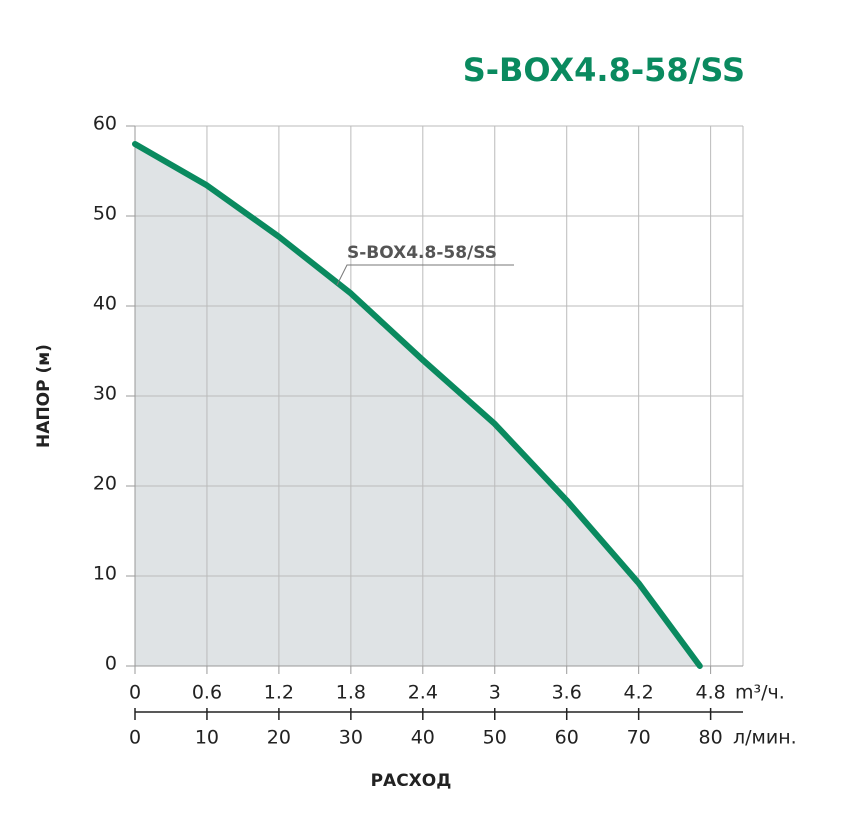 The image size is (841, 828). I want to click on x-unit: m³/ч., so click(760, 693).